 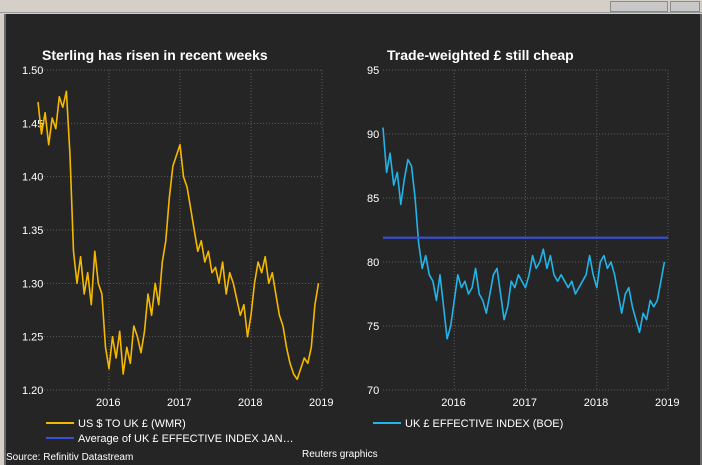 What do you see at coordinates (373, 231) in the screenshot?
I see `right-y-axis: 95 90 85 80 75 70` at bounding box center [373, 231].